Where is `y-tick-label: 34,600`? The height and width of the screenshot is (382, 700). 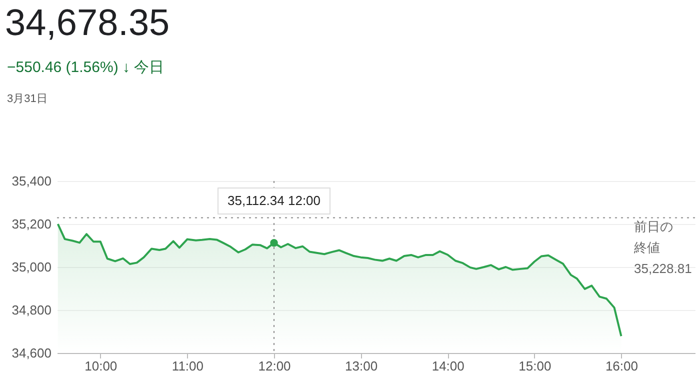
y-tick-label: 34,600 is located at coordinates (32, 353).